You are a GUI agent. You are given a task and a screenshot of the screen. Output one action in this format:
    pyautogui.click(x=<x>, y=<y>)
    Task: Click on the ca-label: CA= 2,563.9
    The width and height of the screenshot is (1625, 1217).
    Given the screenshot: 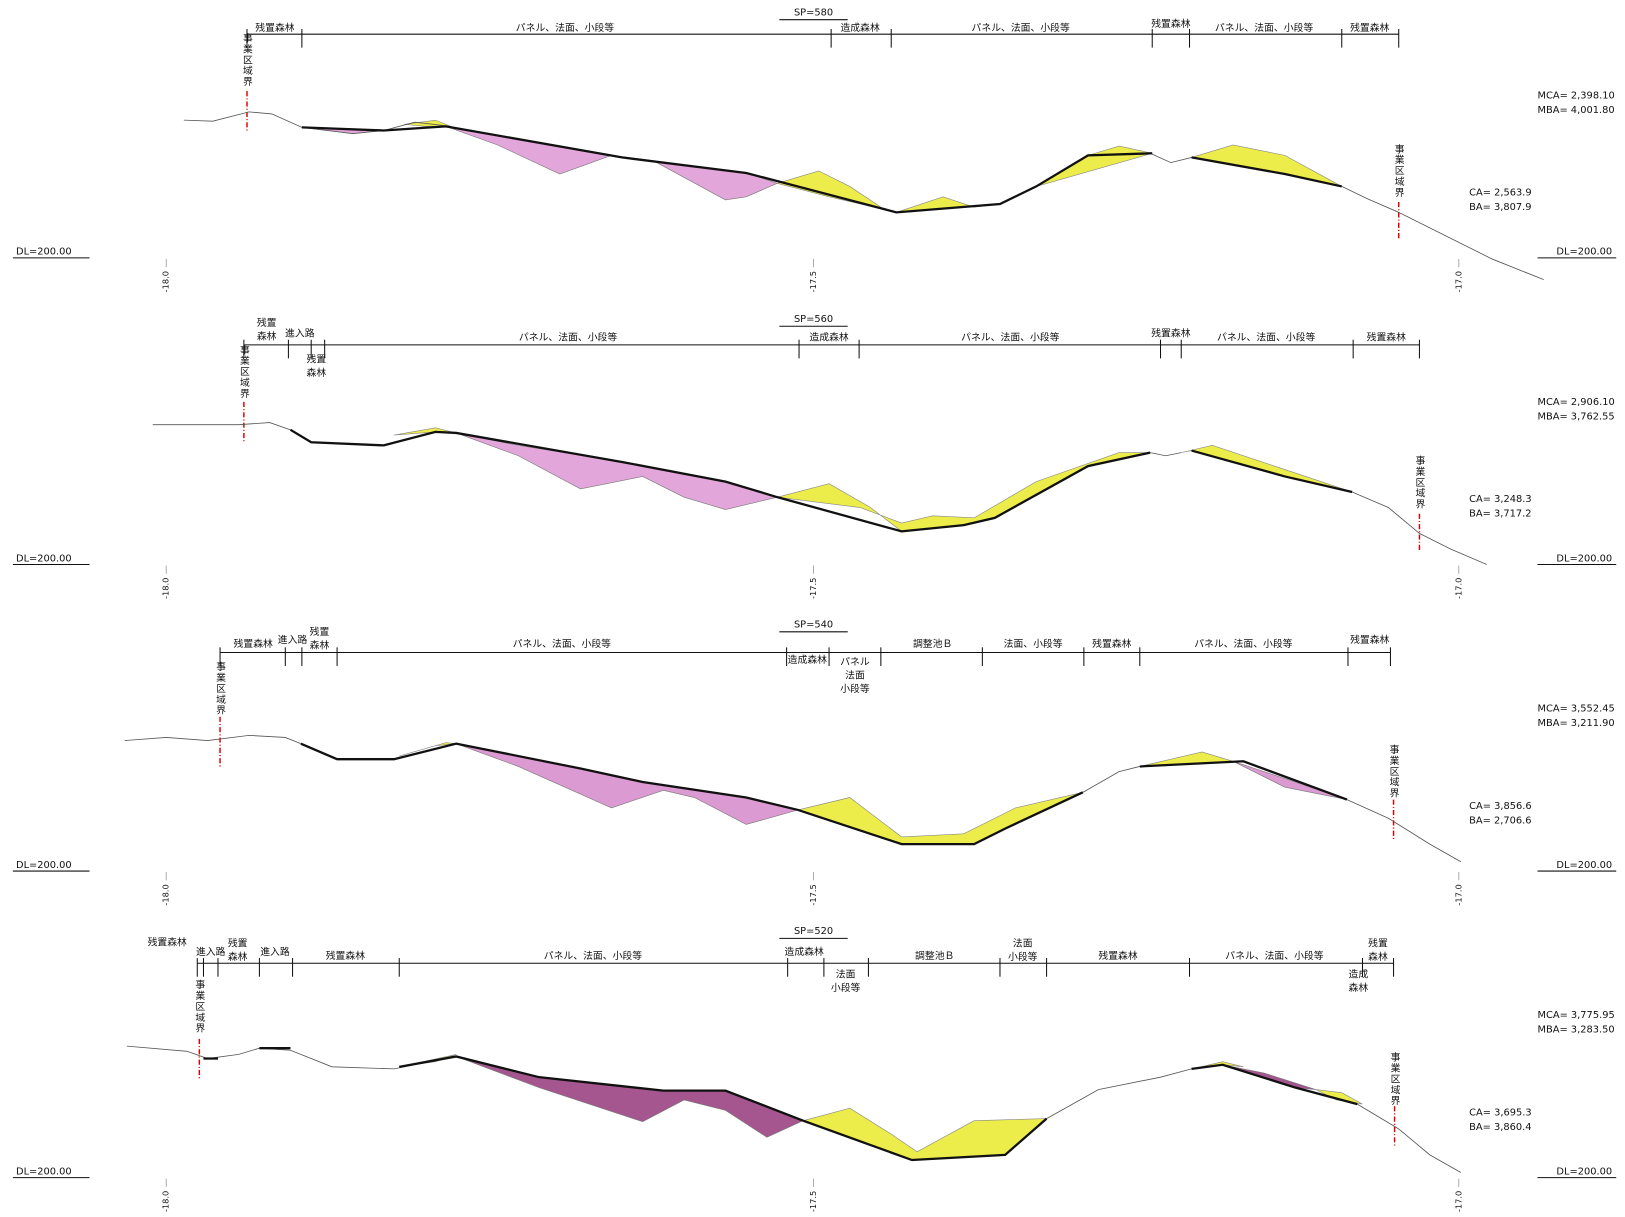 What is the action you would take?
    pyautogui.click(x=1500, y=193)
    